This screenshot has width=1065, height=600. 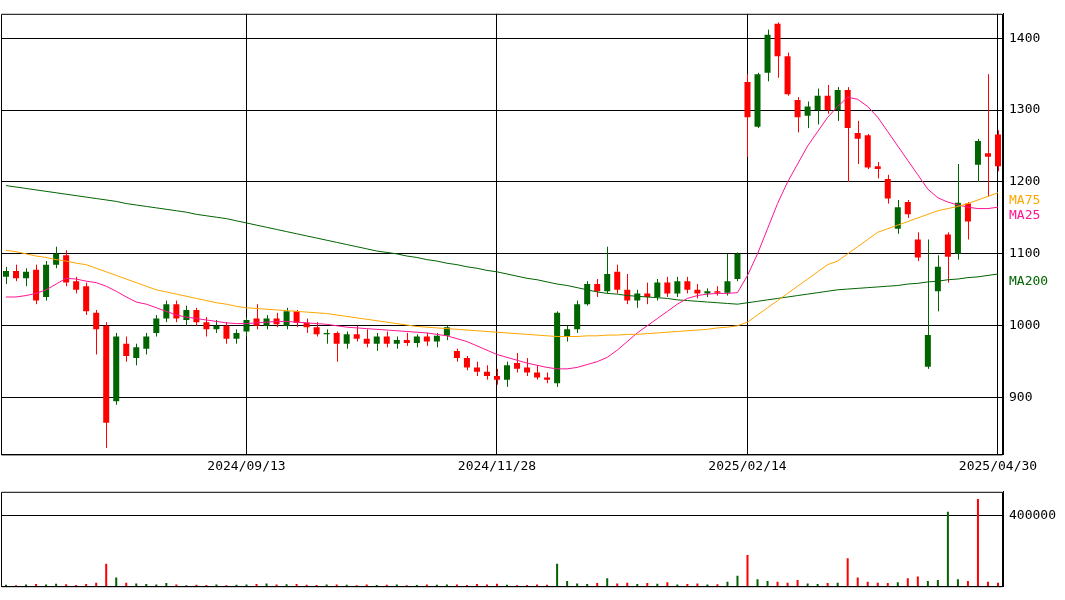 I want to click on y-tick-label: 1000, so click(x=1025, y=325).